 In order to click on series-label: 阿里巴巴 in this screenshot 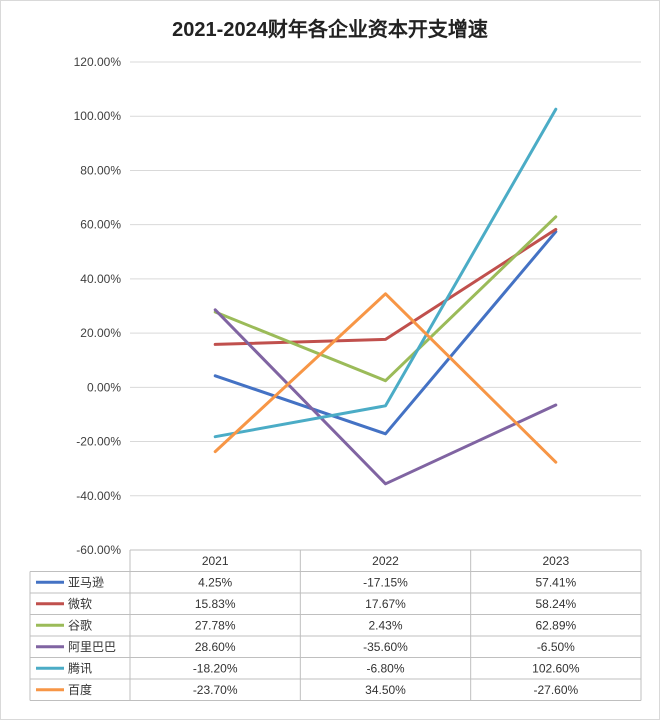, I will do `click(92, 647)`.